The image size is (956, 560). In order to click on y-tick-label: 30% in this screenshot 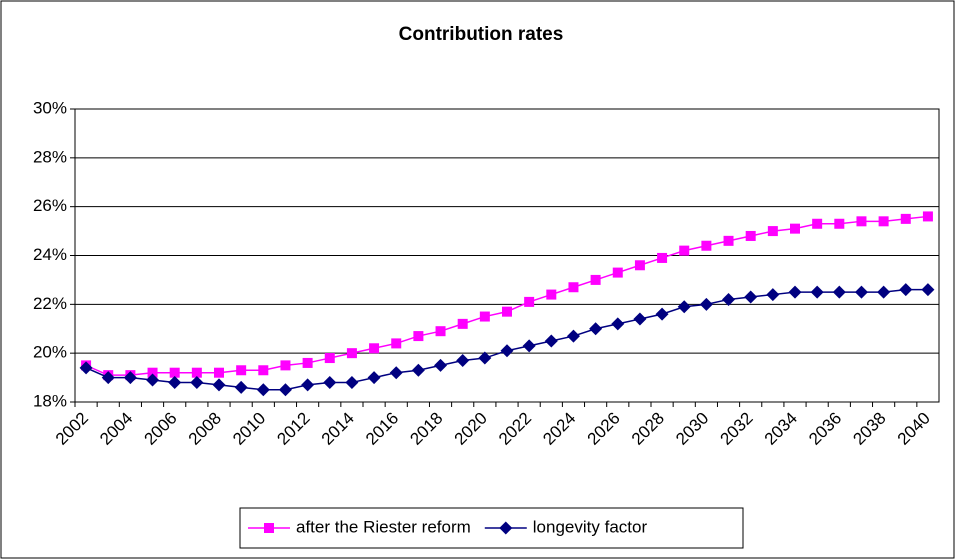, I will do `click(50, 107)`.